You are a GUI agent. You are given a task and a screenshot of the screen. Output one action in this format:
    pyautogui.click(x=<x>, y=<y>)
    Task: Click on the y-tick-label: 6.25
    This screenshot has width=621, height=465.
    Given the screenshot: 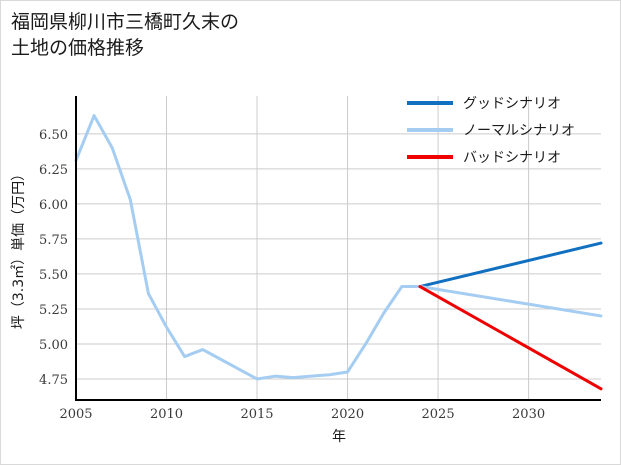 What is the action you would take?
    pyautogui.click(x=53, y=170)
    